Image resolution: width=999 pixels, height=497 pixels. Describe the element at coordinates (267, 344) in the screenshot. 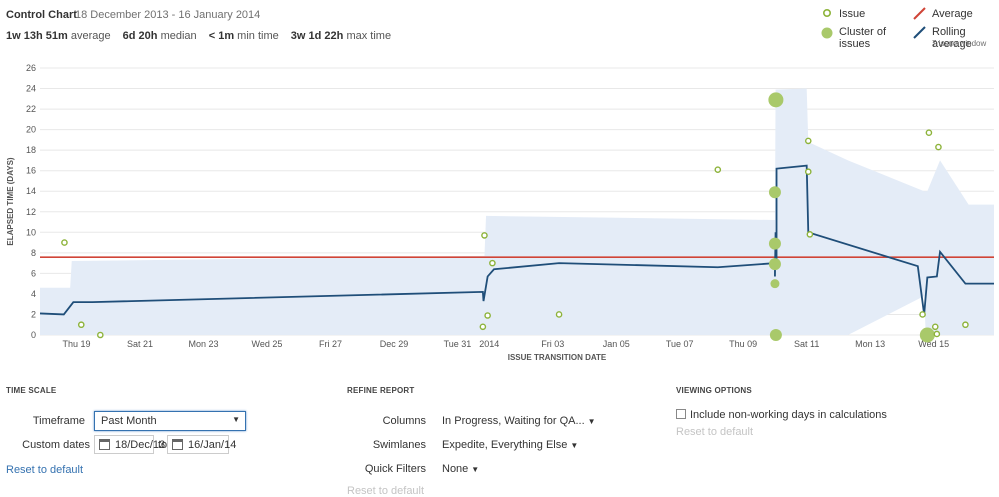

I see `x-tick-label: Wed 25` at that location.